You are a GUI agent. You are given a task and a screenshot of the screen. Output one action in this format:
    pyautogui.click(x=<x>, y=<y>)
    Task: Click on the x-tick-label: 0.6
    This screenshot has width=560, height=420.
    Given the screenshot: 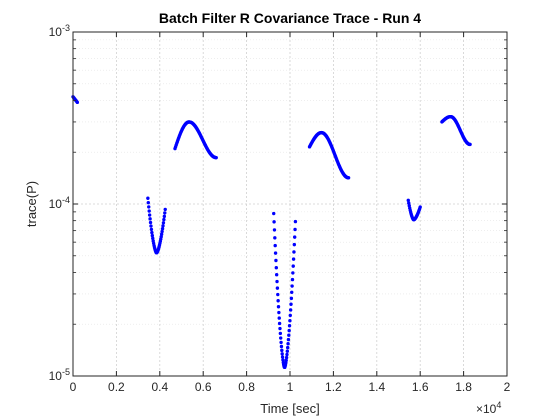 What is the action you would take?
    pyautogui.click(x=203, y=387)
    